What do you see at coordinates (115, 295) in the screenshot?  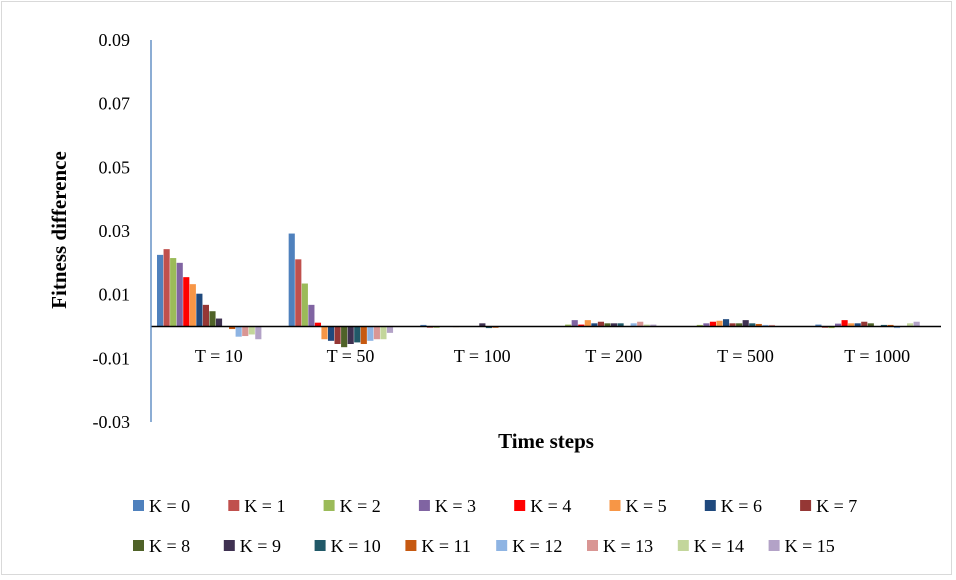 I see `y-tick-label: 0.01` at bounding box center [115, 295].